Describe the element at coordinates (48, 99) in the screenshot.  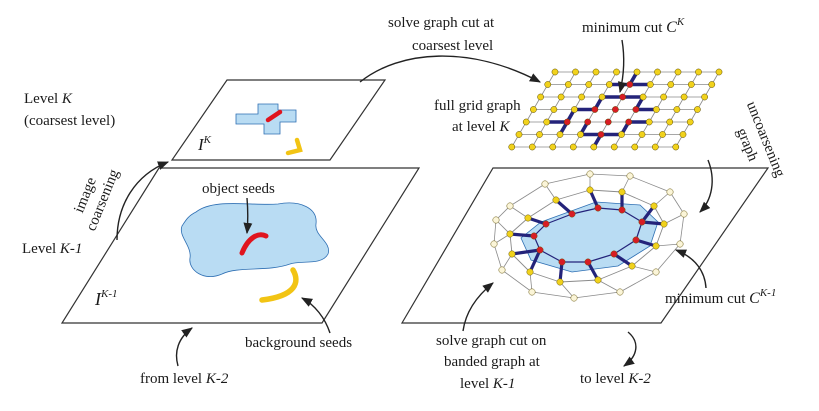
I see `level-k-label: Level K` at that location.